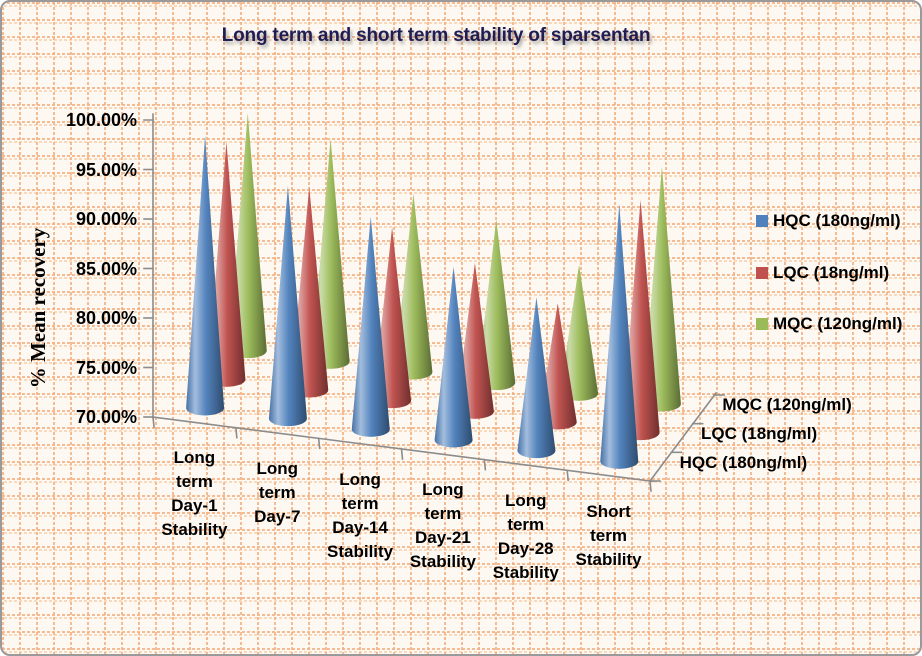 The image size is (922, 656). What do you see at coordinates (205, 275) in the screenshot?
I see `cone-hqc-cat1` at bounding box center [205, 275].